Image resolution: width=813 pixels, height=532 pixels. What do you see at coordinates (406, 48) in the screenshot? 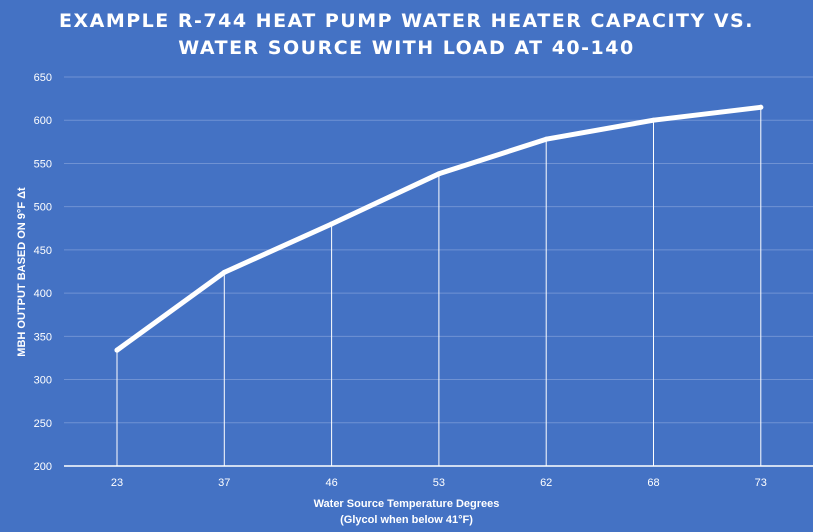
I see `chart-title-line-2: WATER SOURCE WITH LOAD AT 40-140` at bounding box center [406, 48].